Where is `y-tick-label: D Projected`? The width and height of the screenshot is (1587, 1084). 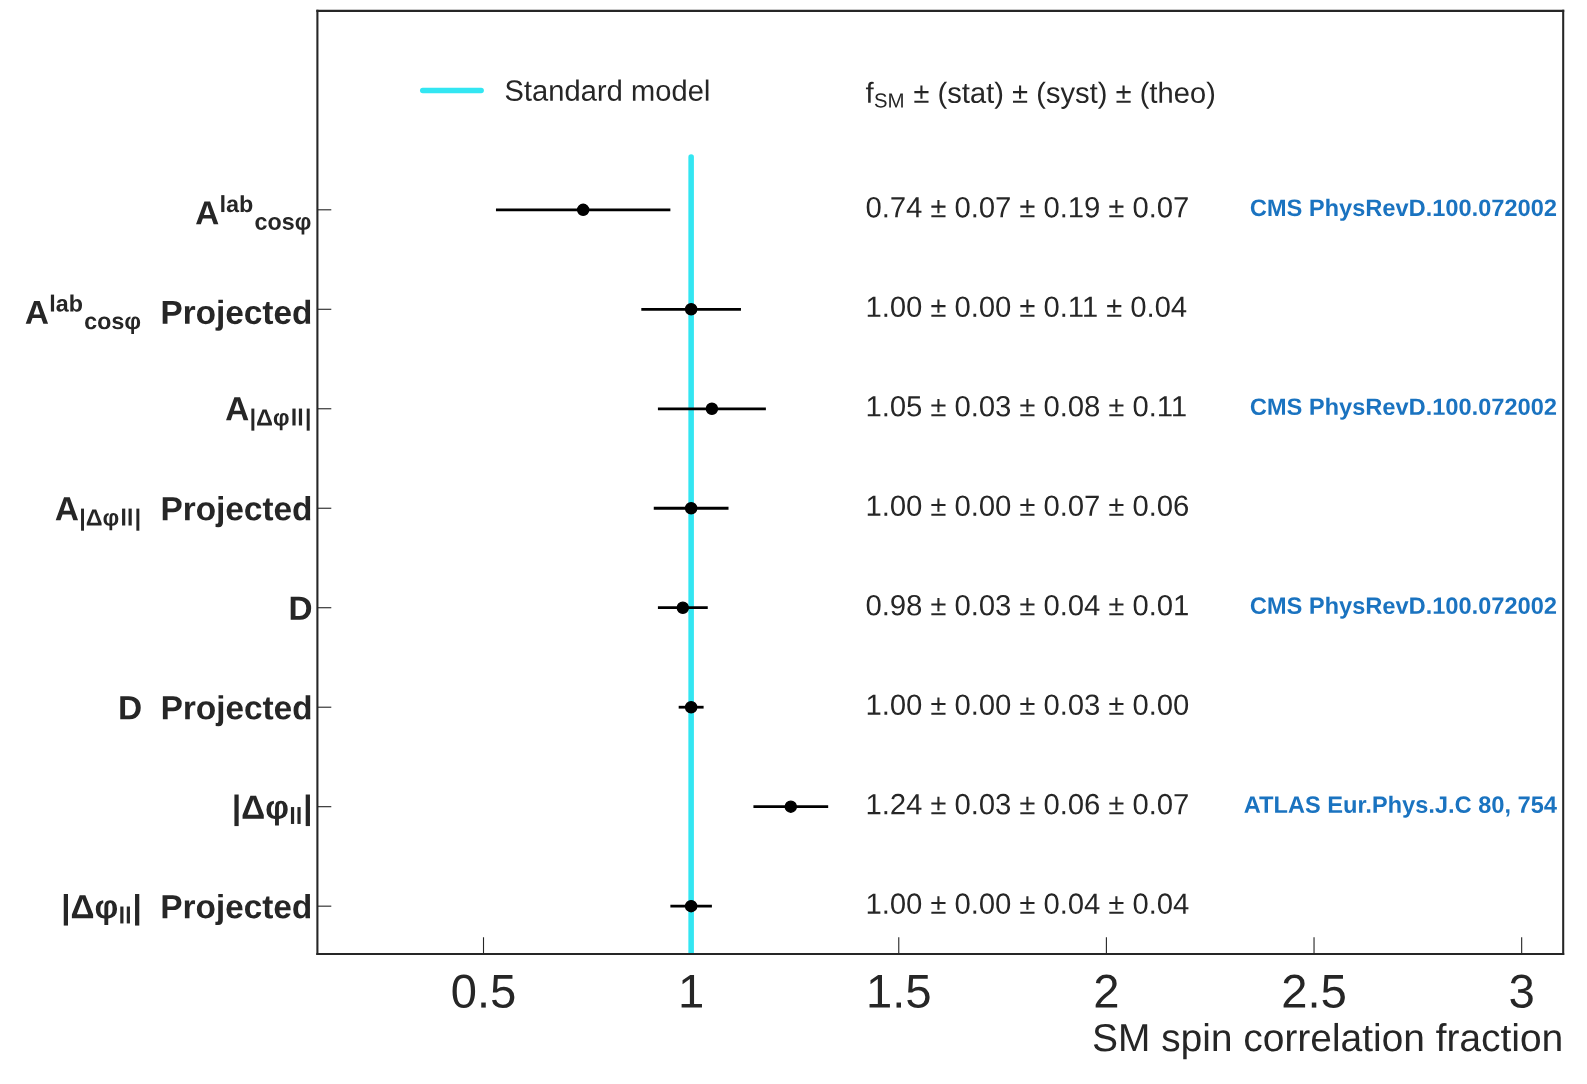
y-tick-label: D Projected is located at coordinates (215, 711).